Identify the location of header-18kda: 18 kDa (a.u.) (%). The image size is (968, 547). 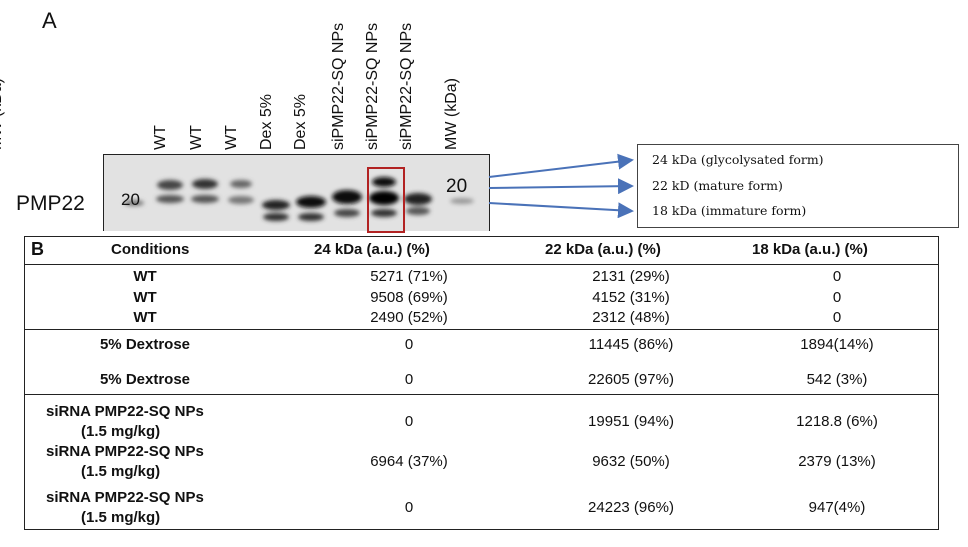
(810, 249).